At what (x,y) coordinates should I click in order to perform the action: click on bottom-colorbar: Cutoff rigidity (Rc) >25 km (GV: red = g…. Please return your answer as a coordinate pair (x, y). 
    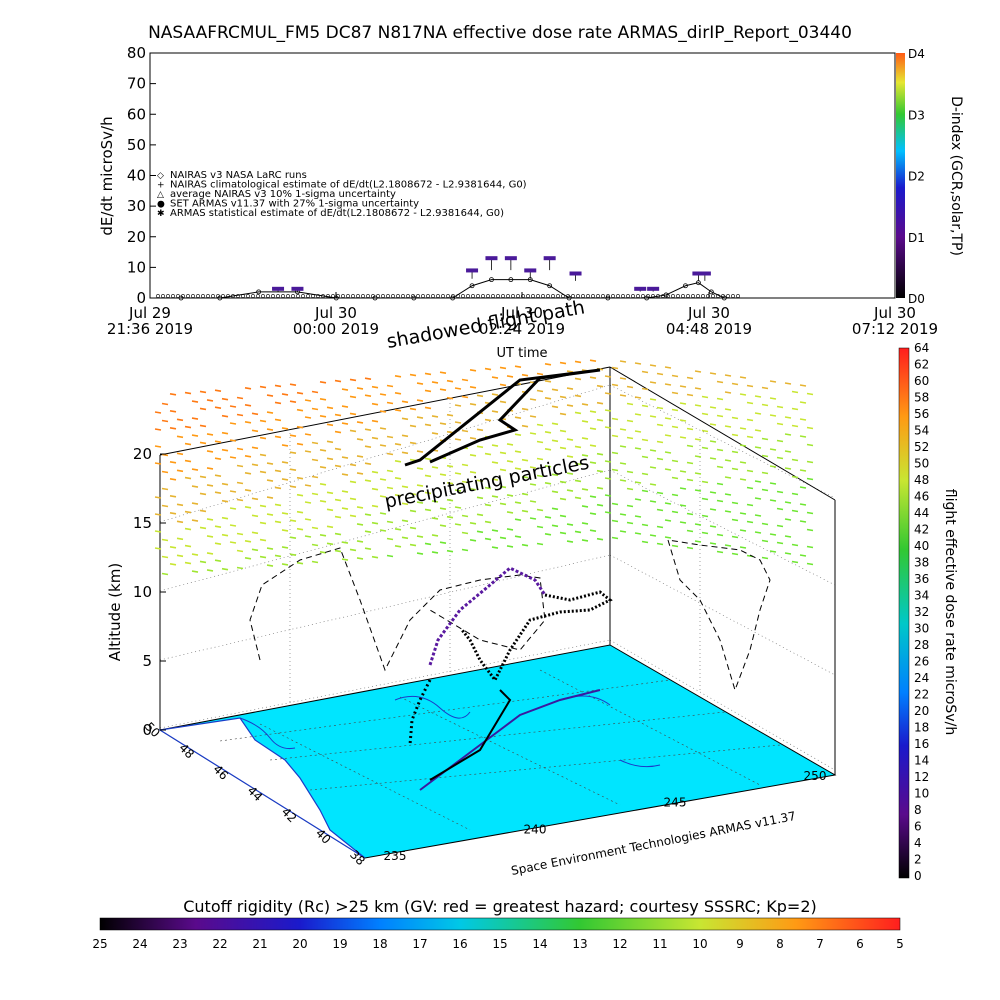
    Looking at the image, I should click on (497, 924).